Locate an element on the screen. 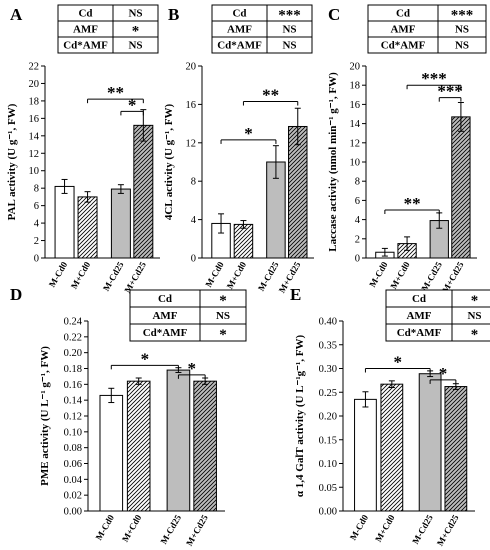 This screenshot has height=550, width=490. y-tick-label: 0.04 is located at coordinates (73, 480).